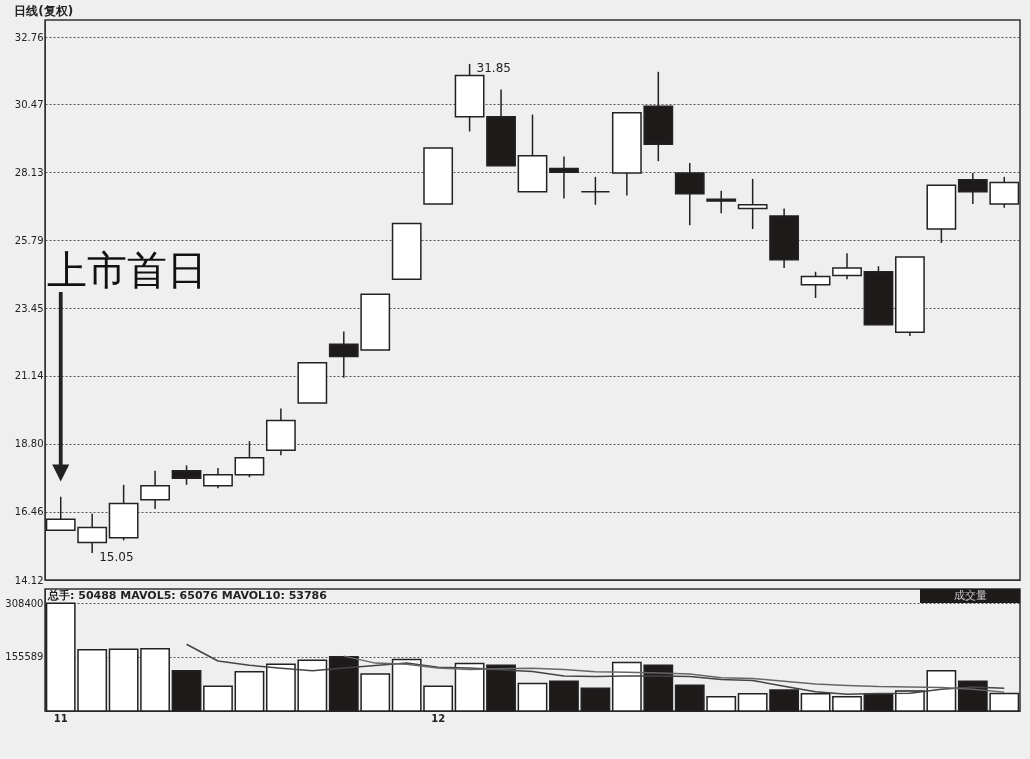  I want to click on y-tick-label: 30.47, so click(29, 104).